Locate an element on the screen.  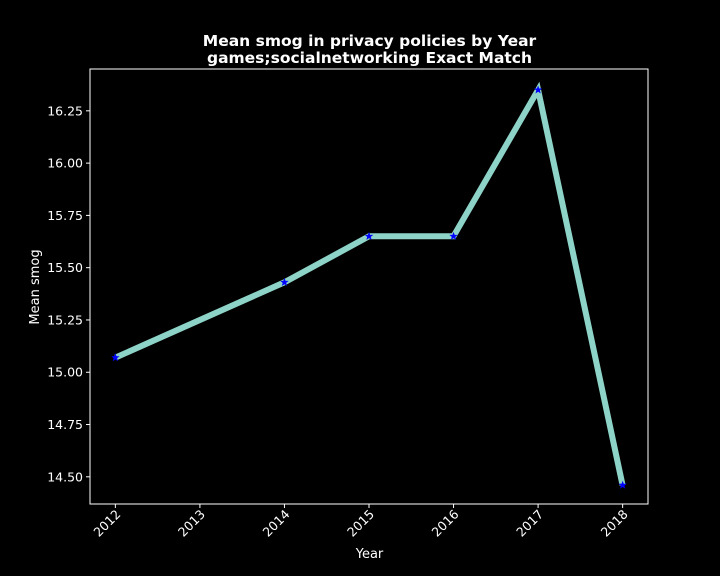
y-tick-label: 15.00 is located at coordinates (65, 372).